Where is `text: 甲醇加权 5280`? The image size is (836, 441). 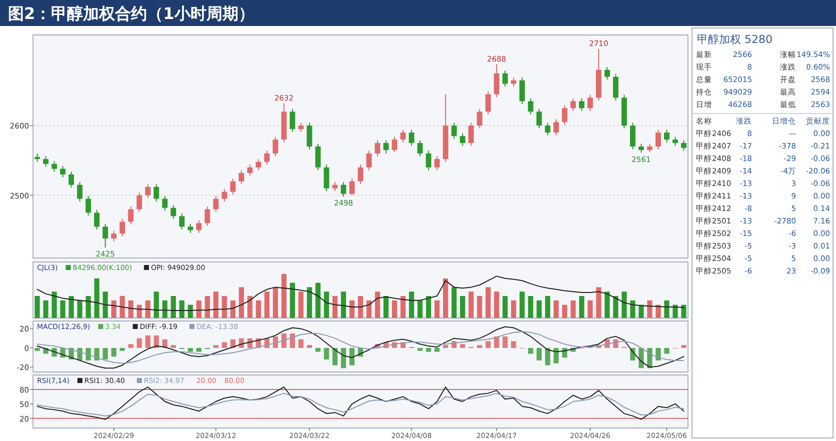 text: 甲醇加权 5280 is located at coordinates (734, 39).